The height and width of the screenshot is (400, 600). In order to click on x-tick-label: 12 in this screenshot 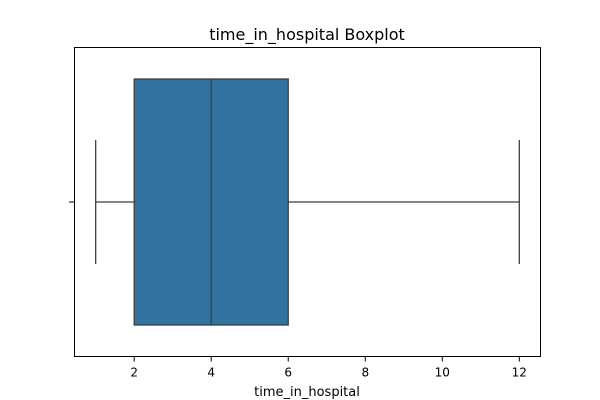, I will do `click(519, 373)`.